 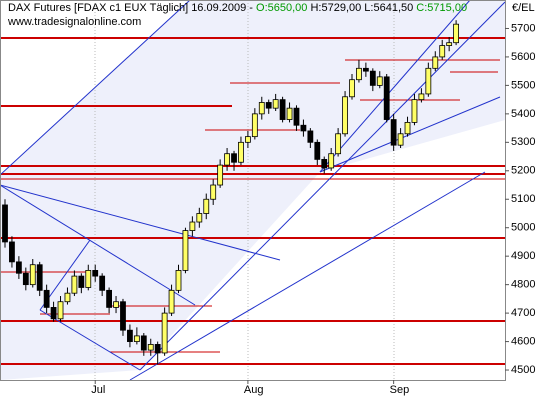 I want to click on y-tick-label: 5100, so click(x=523, y=199).